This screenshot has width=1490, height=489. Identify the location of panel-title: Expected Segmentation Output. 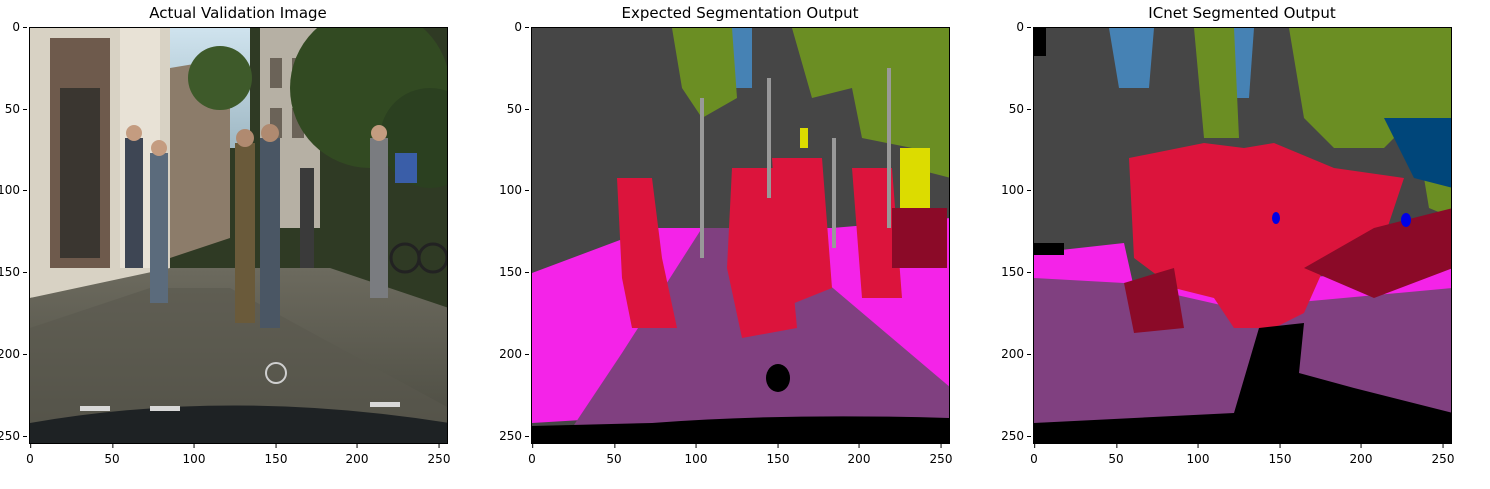
(740, 13).